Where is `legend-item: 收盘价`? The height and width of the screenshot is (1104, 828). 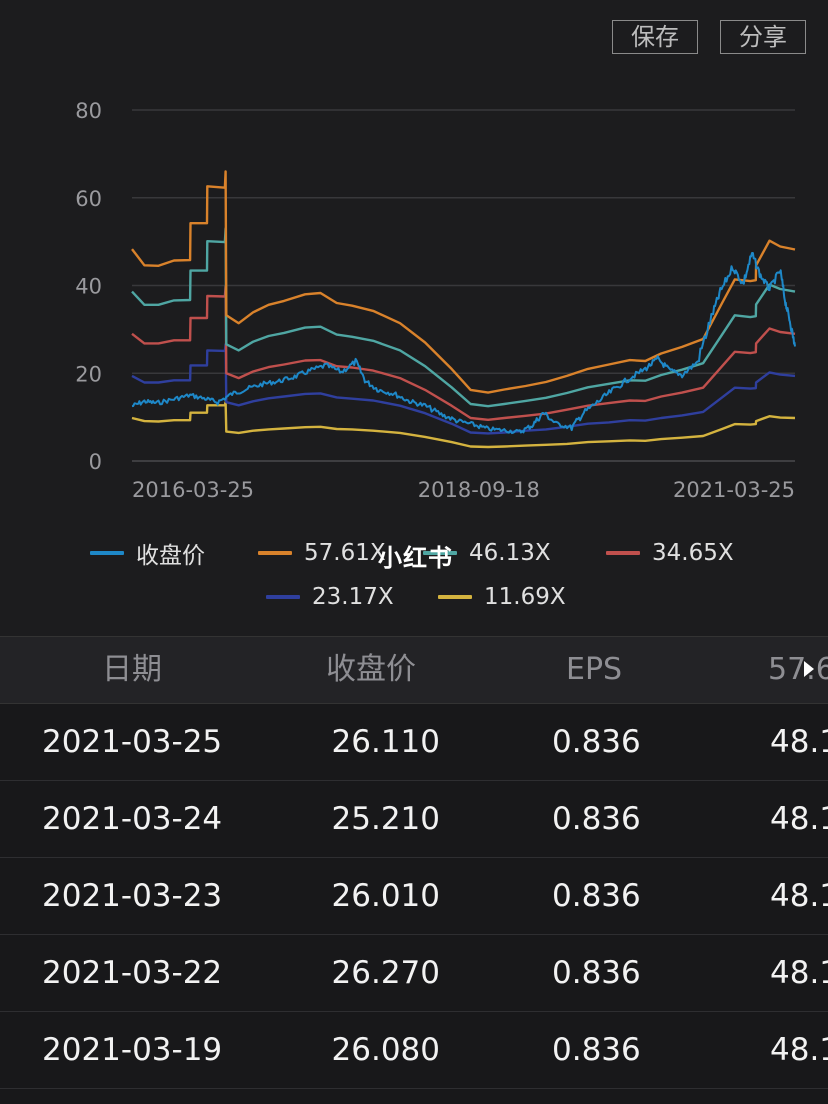 legend-item: 收盘价 is located at coordinates (147, 553).